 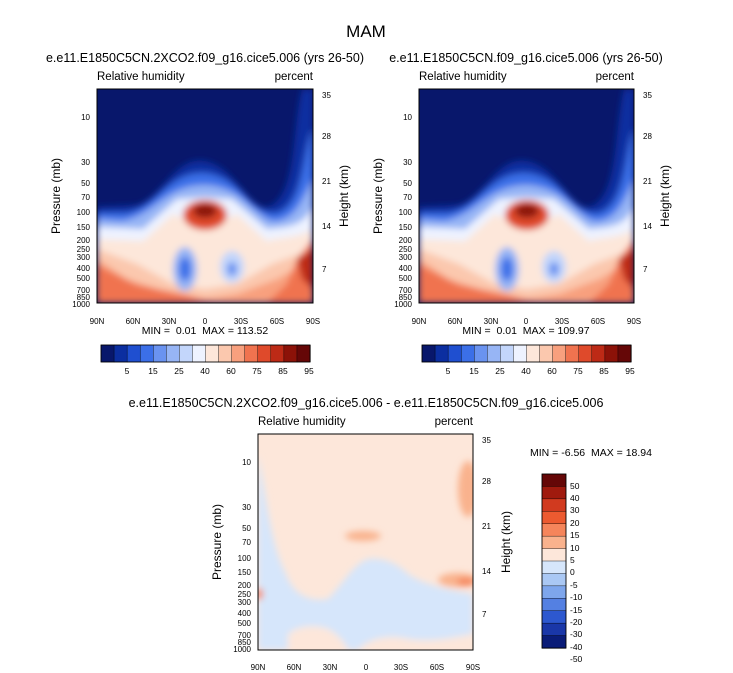 I want to click on x-tick-label: 0, so click(x=526, y=321).